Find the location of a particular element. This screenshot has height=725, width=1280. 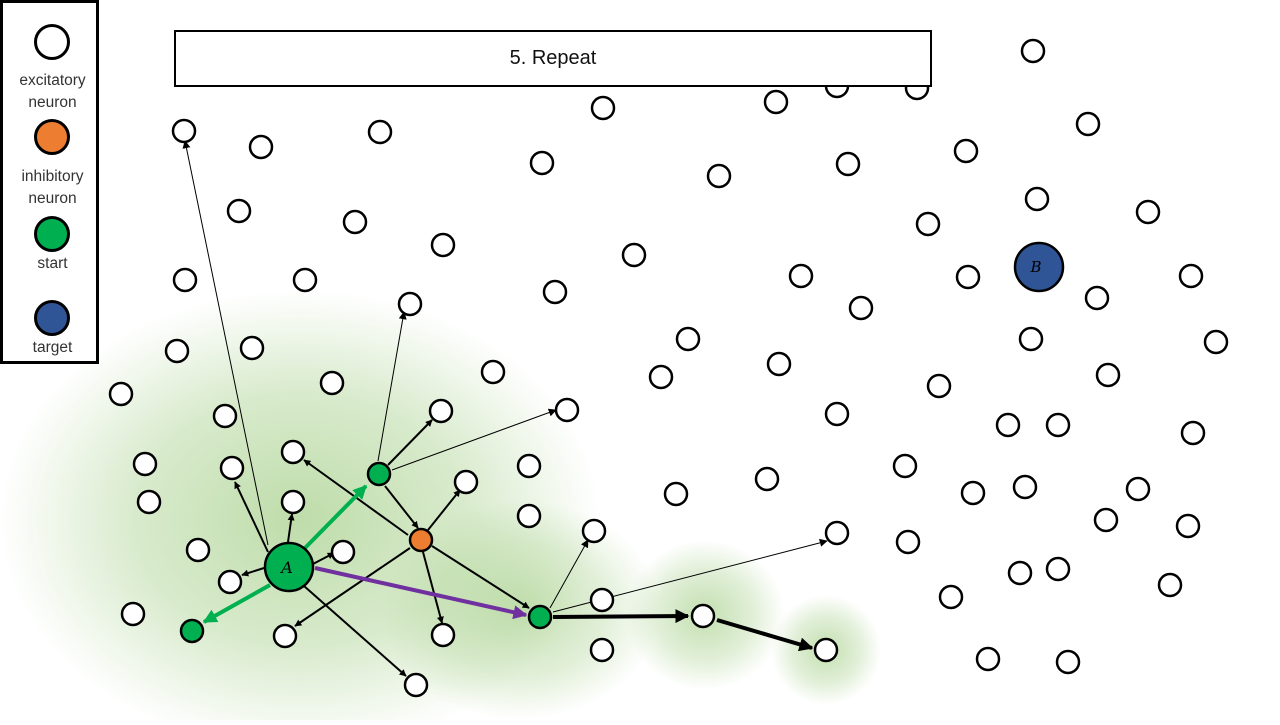

inhibitory-neuron-icon is located at coordinates (52, 137).